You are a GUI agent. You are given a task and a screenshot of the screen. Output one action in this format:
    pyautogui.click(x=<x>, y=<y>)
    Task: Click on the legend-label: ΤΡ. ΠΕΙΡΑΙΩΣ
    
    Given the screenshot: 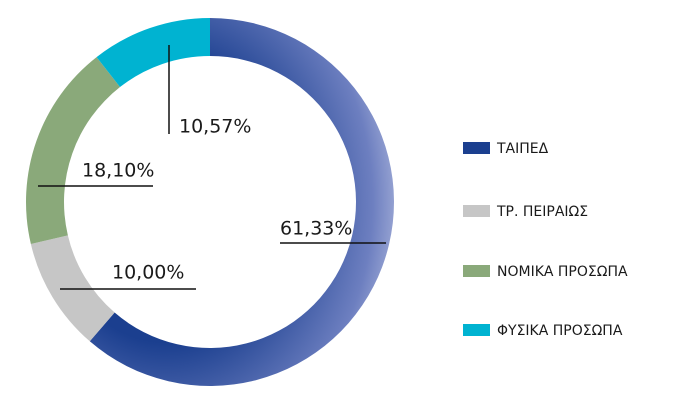 What is the action you would take?
    pyautogui.click(x=542, y=212)
    